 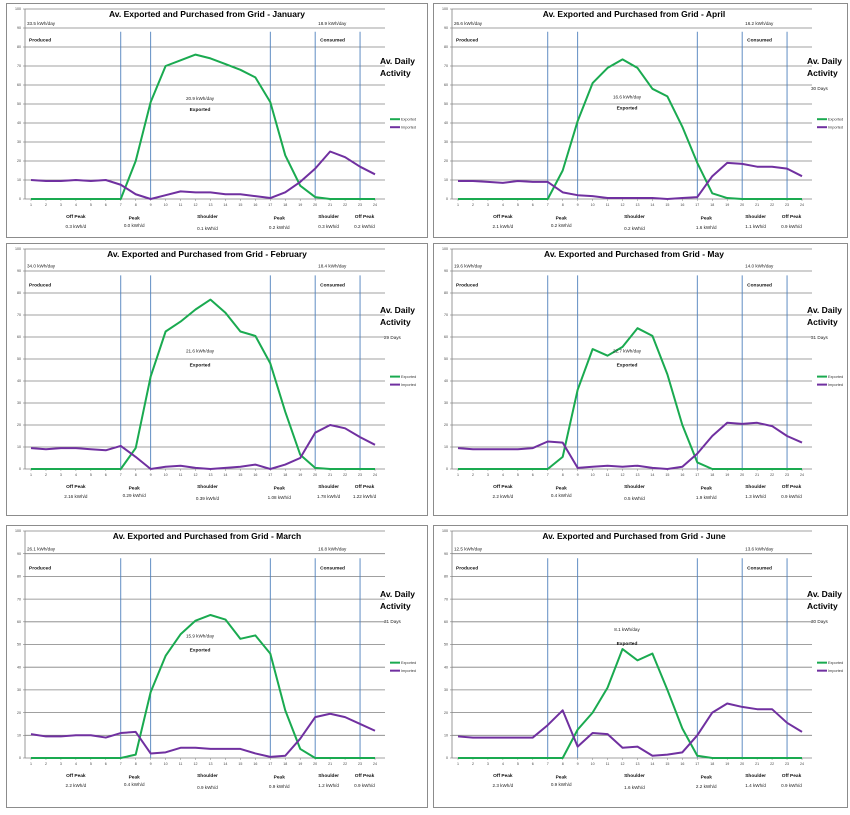 I want to click on period-value: 0.9 kWh/d, so click(x=791, y=496).